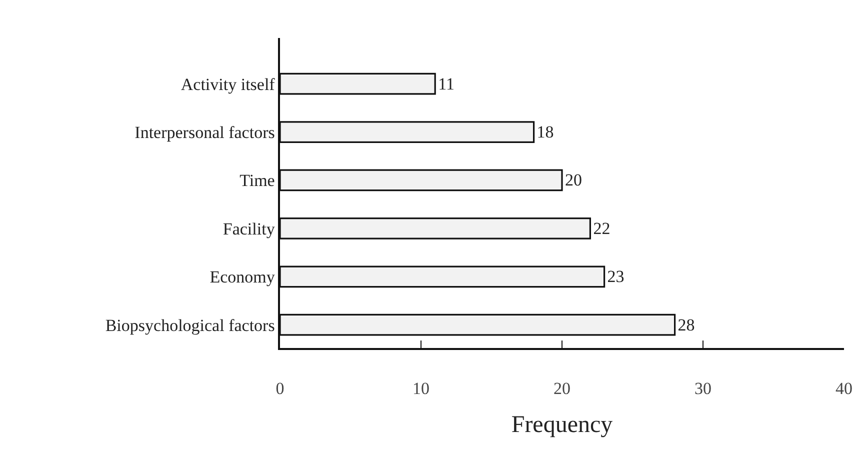  What do you see at coordinates (243, 277) in the screenshot?
I see `y-tick-label: Economy` at bounding box center [243, 277].